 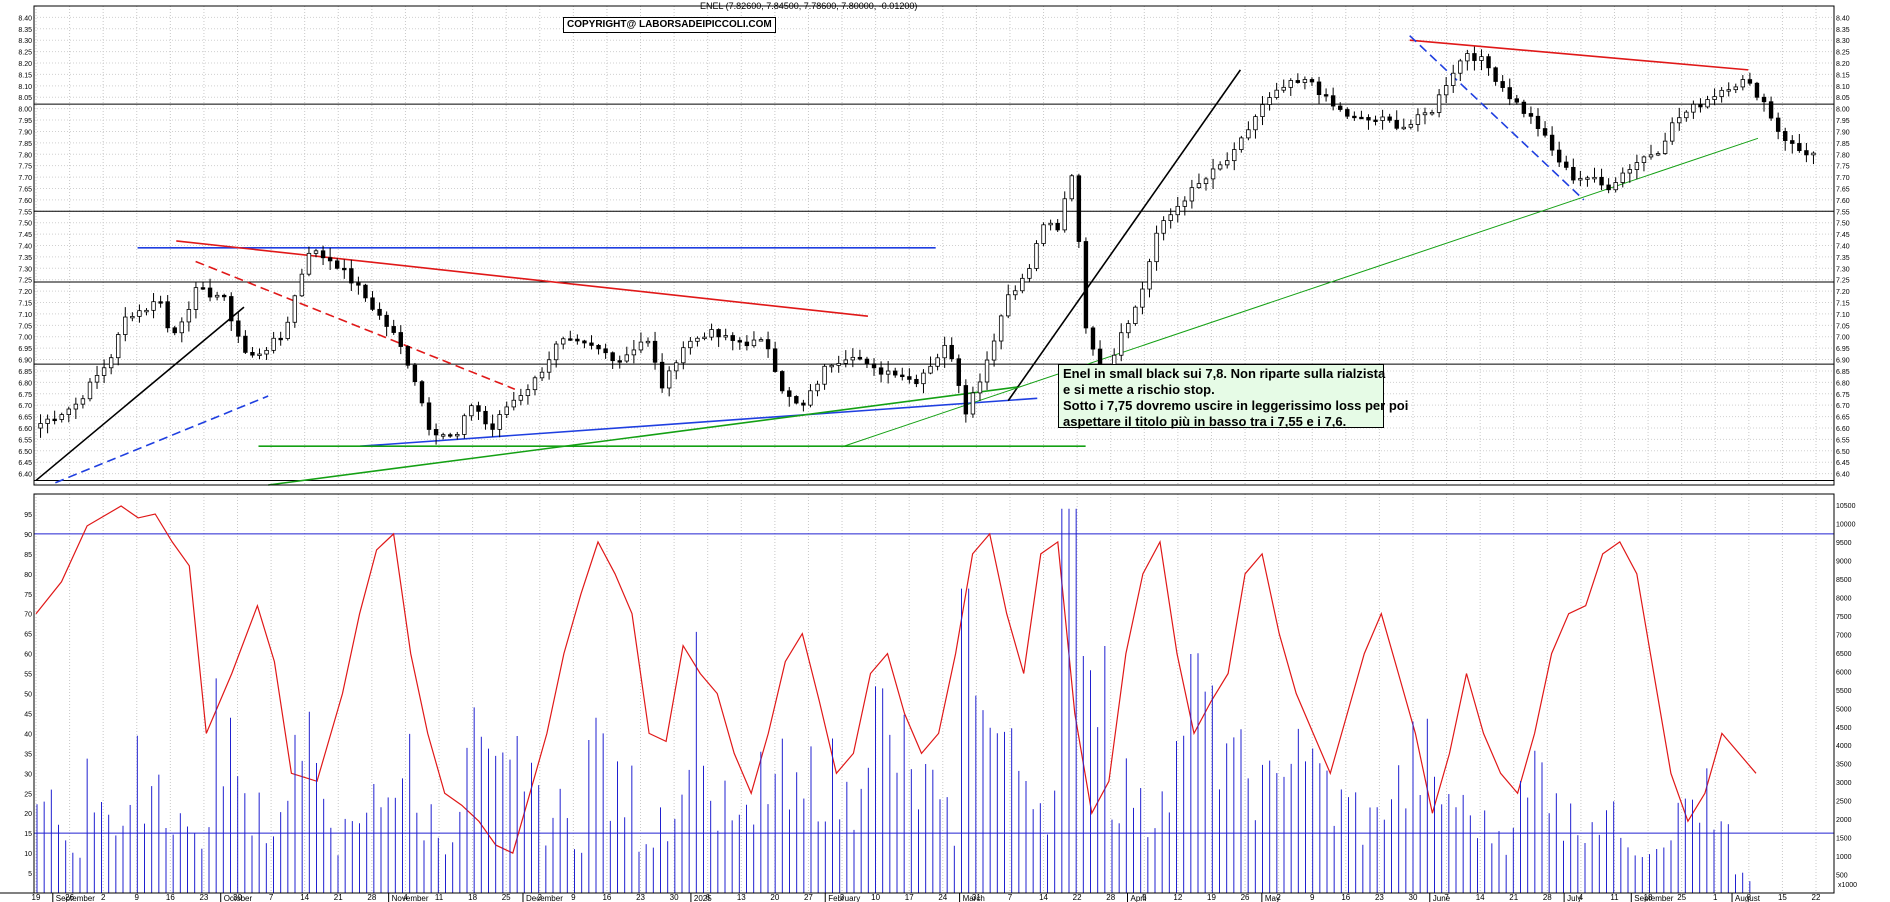 I want to click on price-y-tick-label-right: 7.55, so click(x=1843, y=212).